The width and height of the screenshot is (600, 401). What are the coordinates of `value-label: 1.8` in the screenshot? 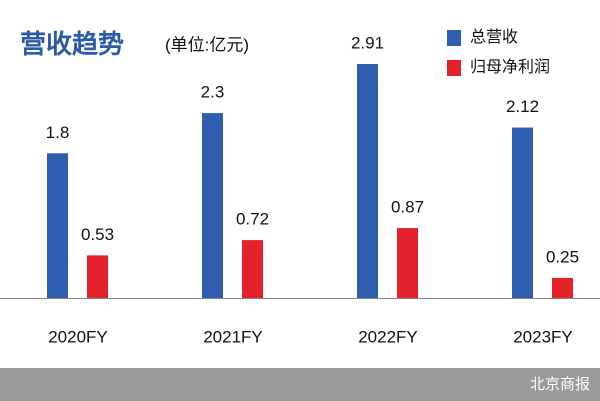 It's located at (58, 132).